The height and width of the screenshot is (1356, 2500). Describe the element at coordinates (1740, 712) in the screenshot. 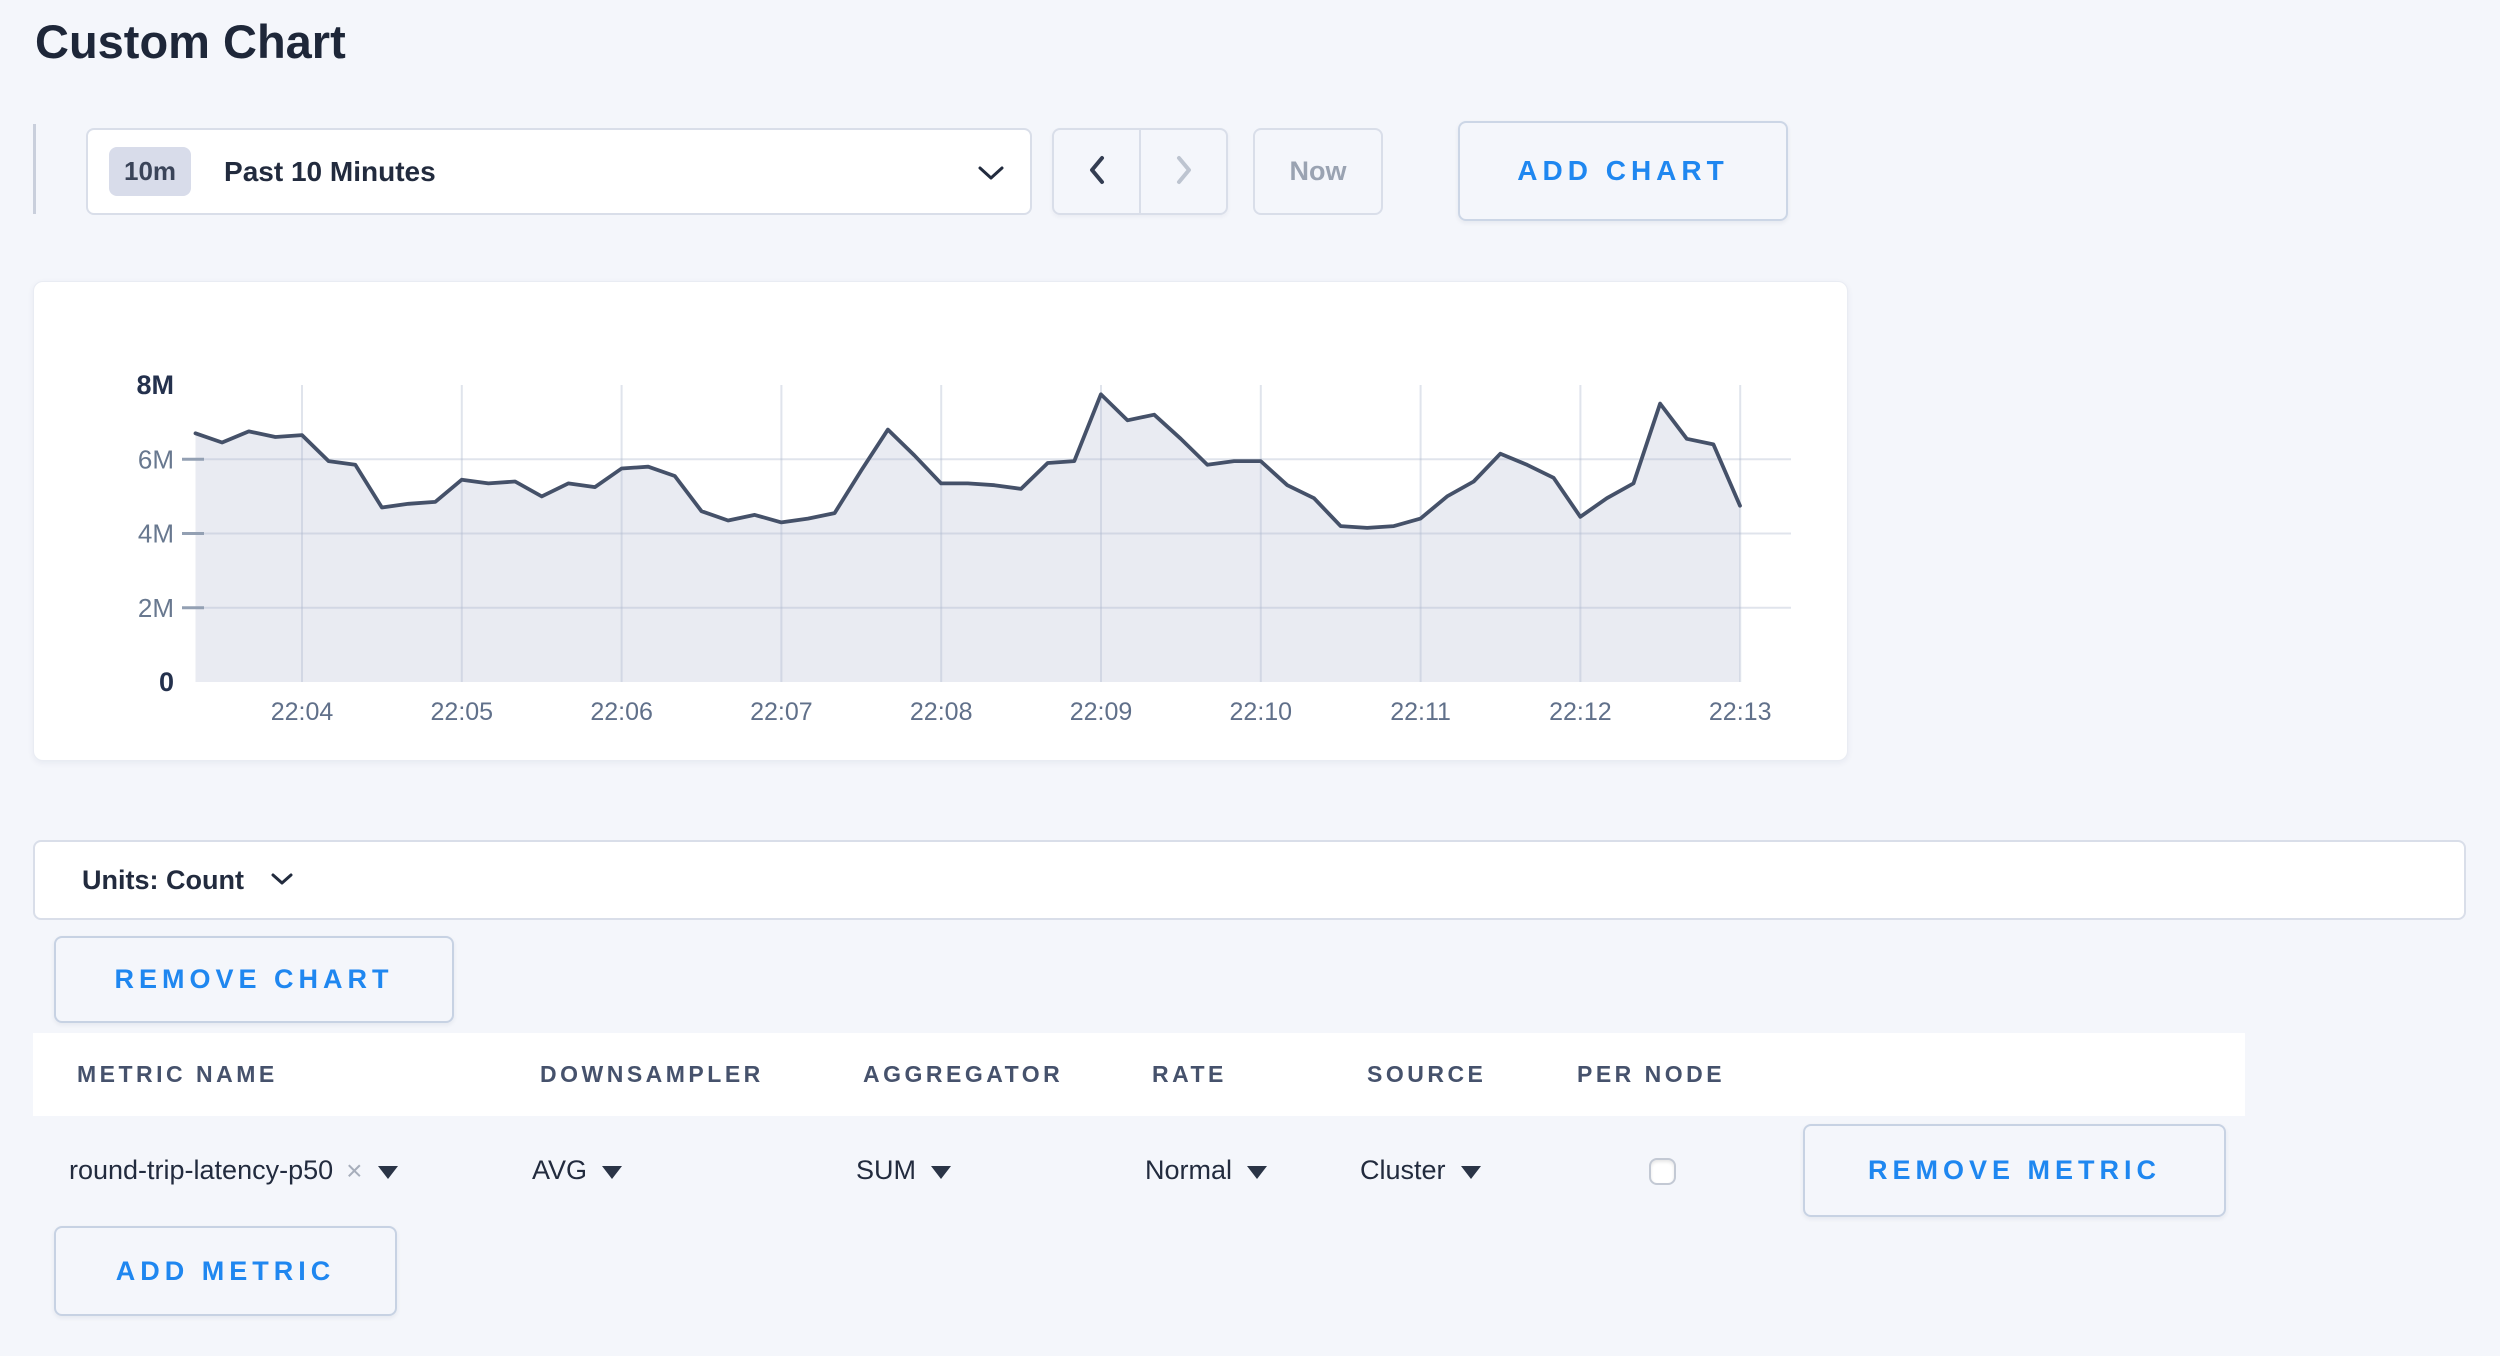

I see `svg-text: 22:13` at that location.